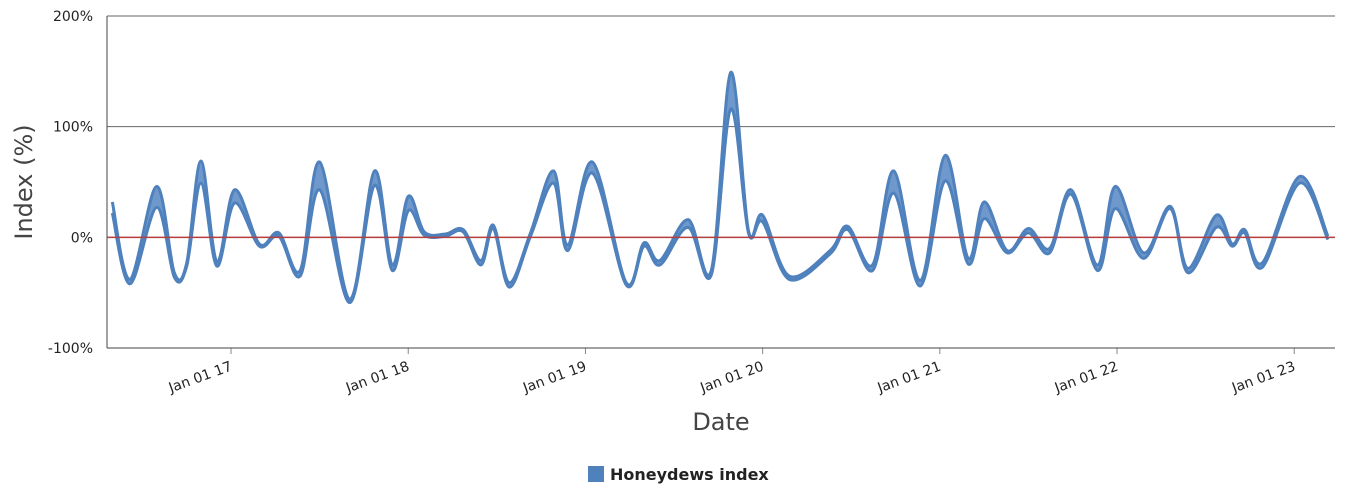  What do you see at coordinates (720, 422) in the screenshot?
I see `x-axis-title: Date` at bounding box center [720, 422].